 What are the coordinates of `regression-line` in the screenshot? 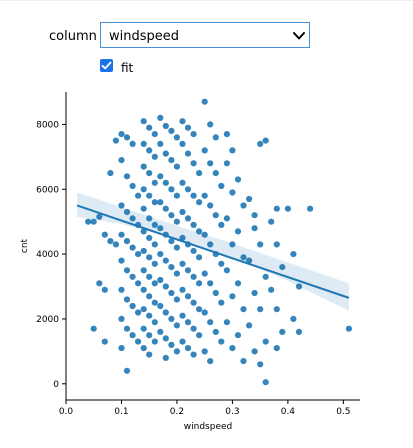 It's located at (213, 251).